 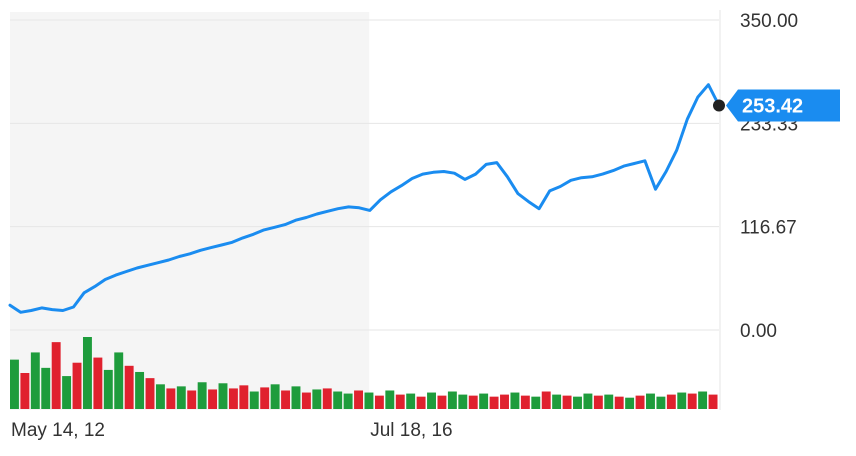 I want to click on volume-bars, so click(x=364, y=373).